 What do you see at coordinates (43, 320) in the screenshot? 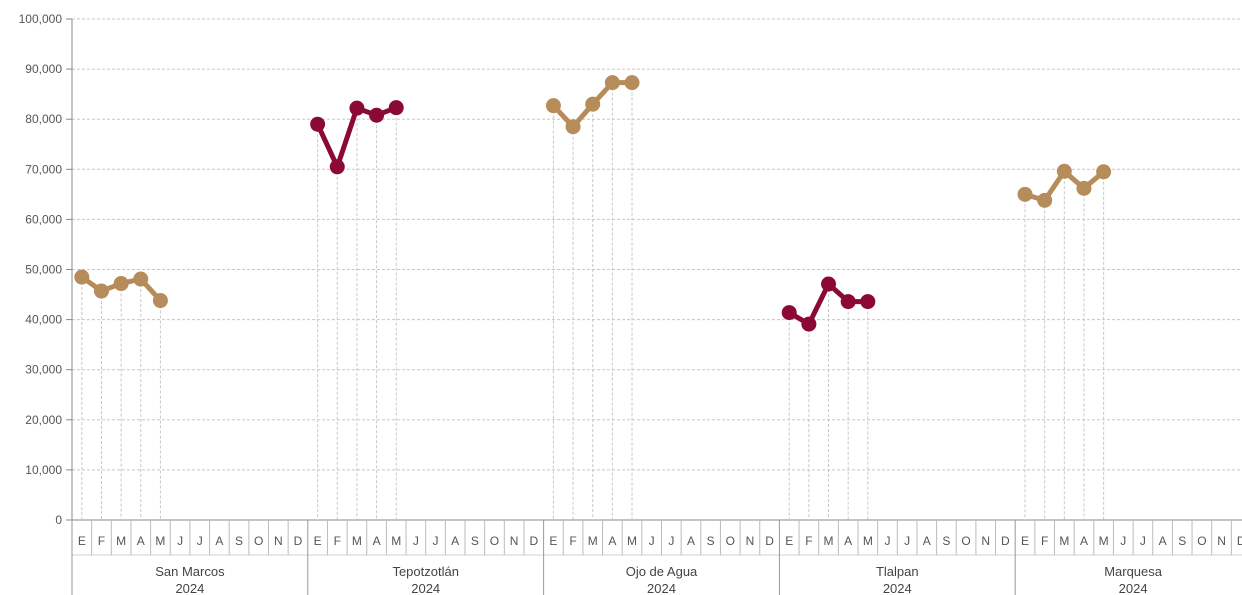
I see `y-tick-label: 40,000` at bounding box center [43, 320].